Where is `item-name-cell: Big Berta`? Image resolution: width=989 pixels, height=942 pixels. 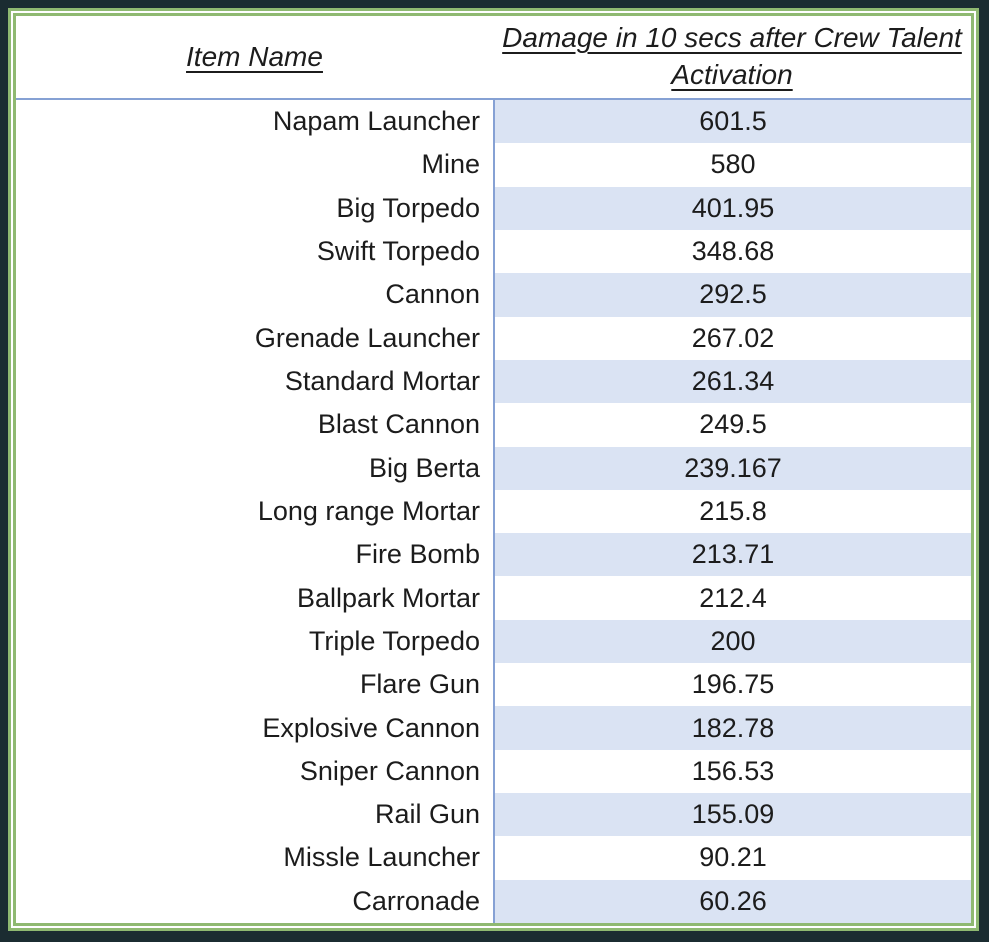 item-name-cell: Big Berta is located at coordinates (254, 468).